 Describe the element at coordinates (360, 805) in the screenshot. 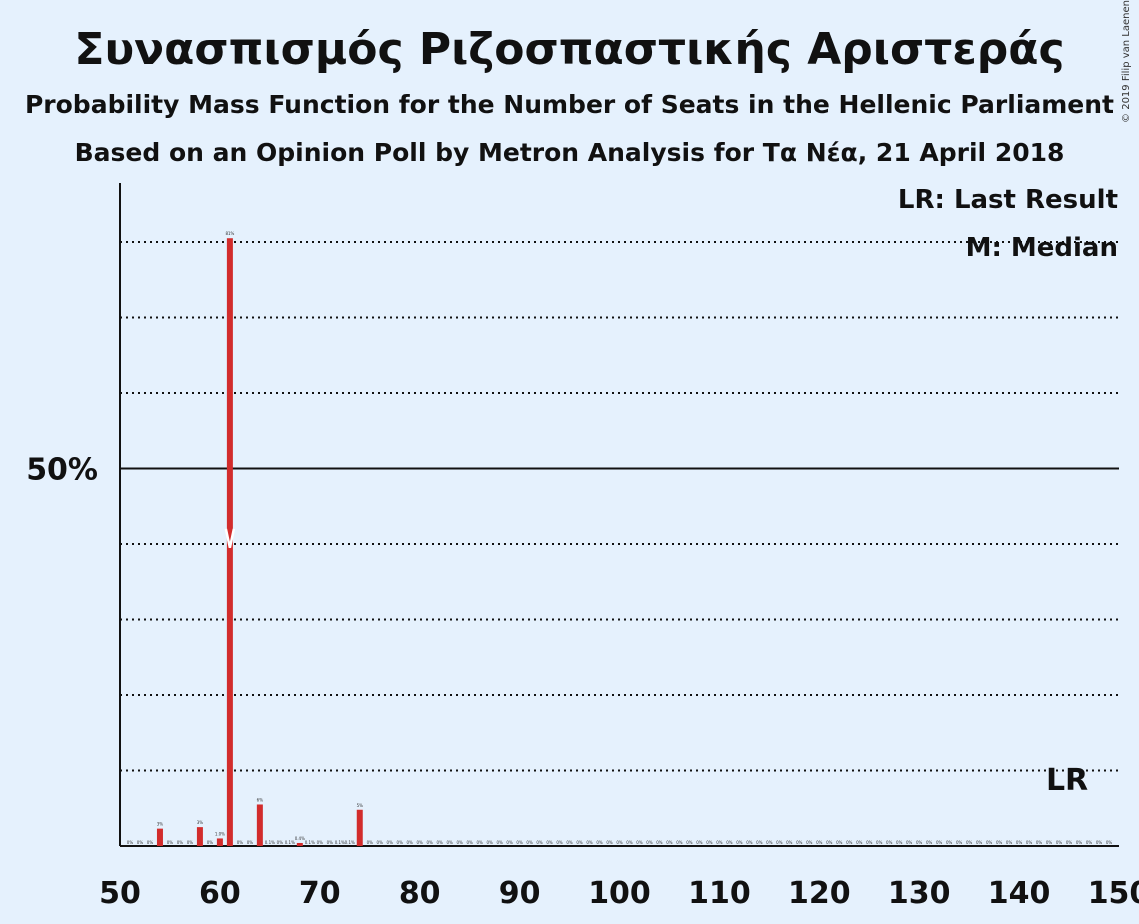

I see `bar-value-label: 5%` at that location.